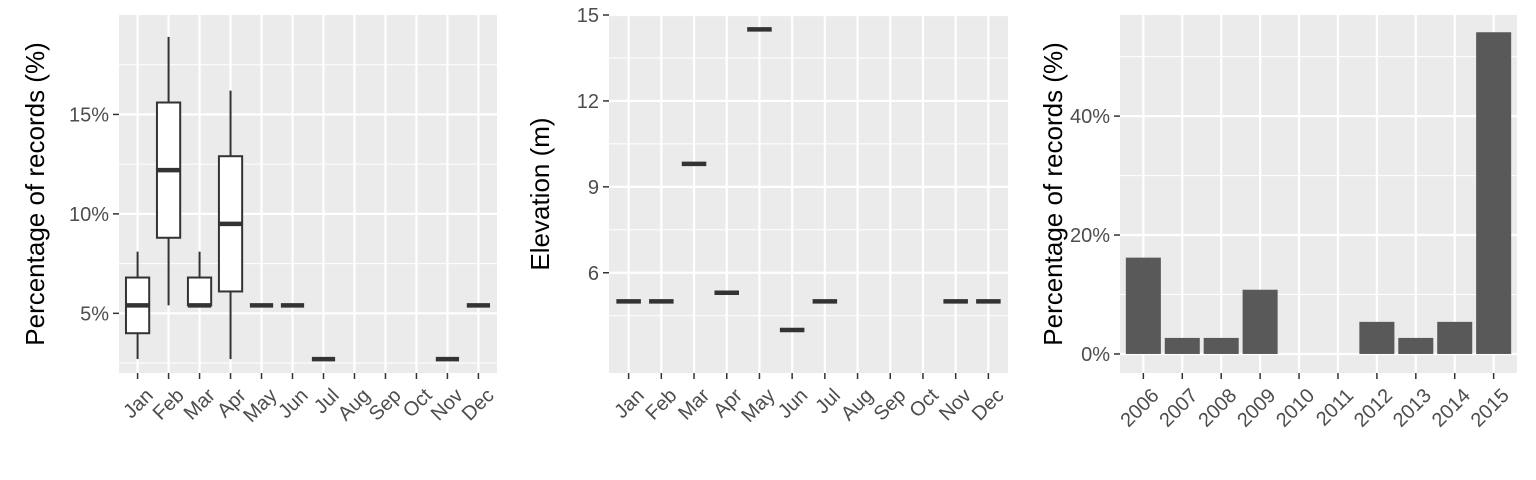 The width and height of the screenshot is (1536, 480). What do you see at coordinates (588, 16) in the screenshot?
I see `y-tick-label: 15` at bounding box center [588, 16].